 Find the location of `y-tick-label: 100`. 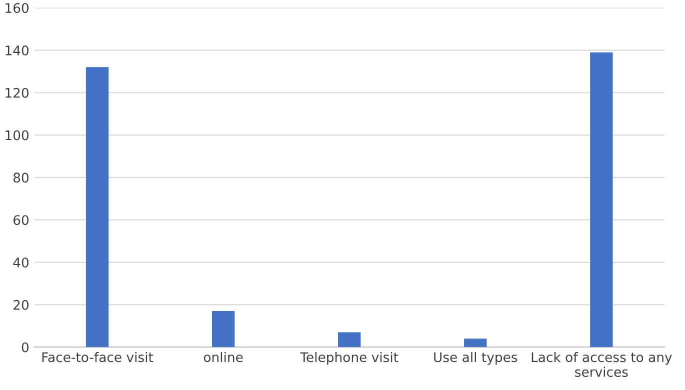

y-tick-label: 100 is located at coordinates (17, 135).